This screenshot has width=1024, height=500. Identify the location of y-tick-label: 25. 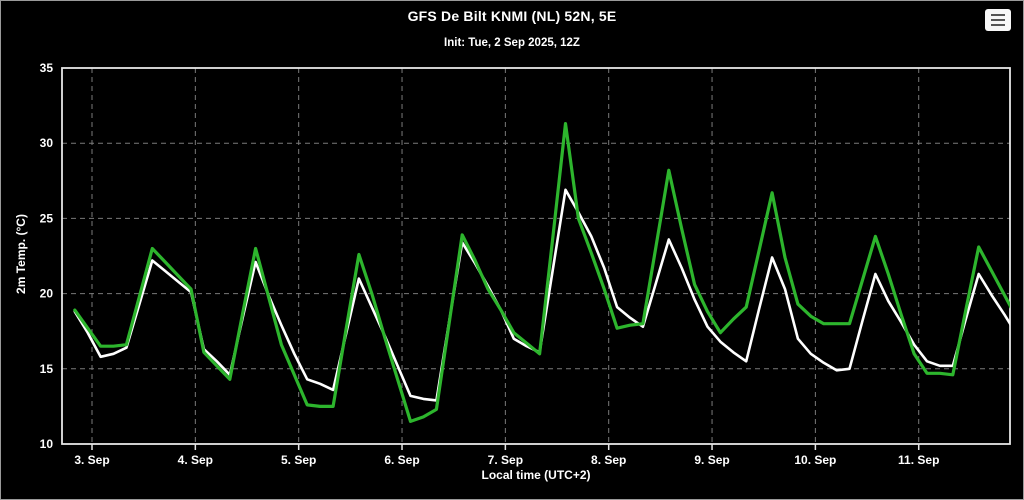
(47, 218).